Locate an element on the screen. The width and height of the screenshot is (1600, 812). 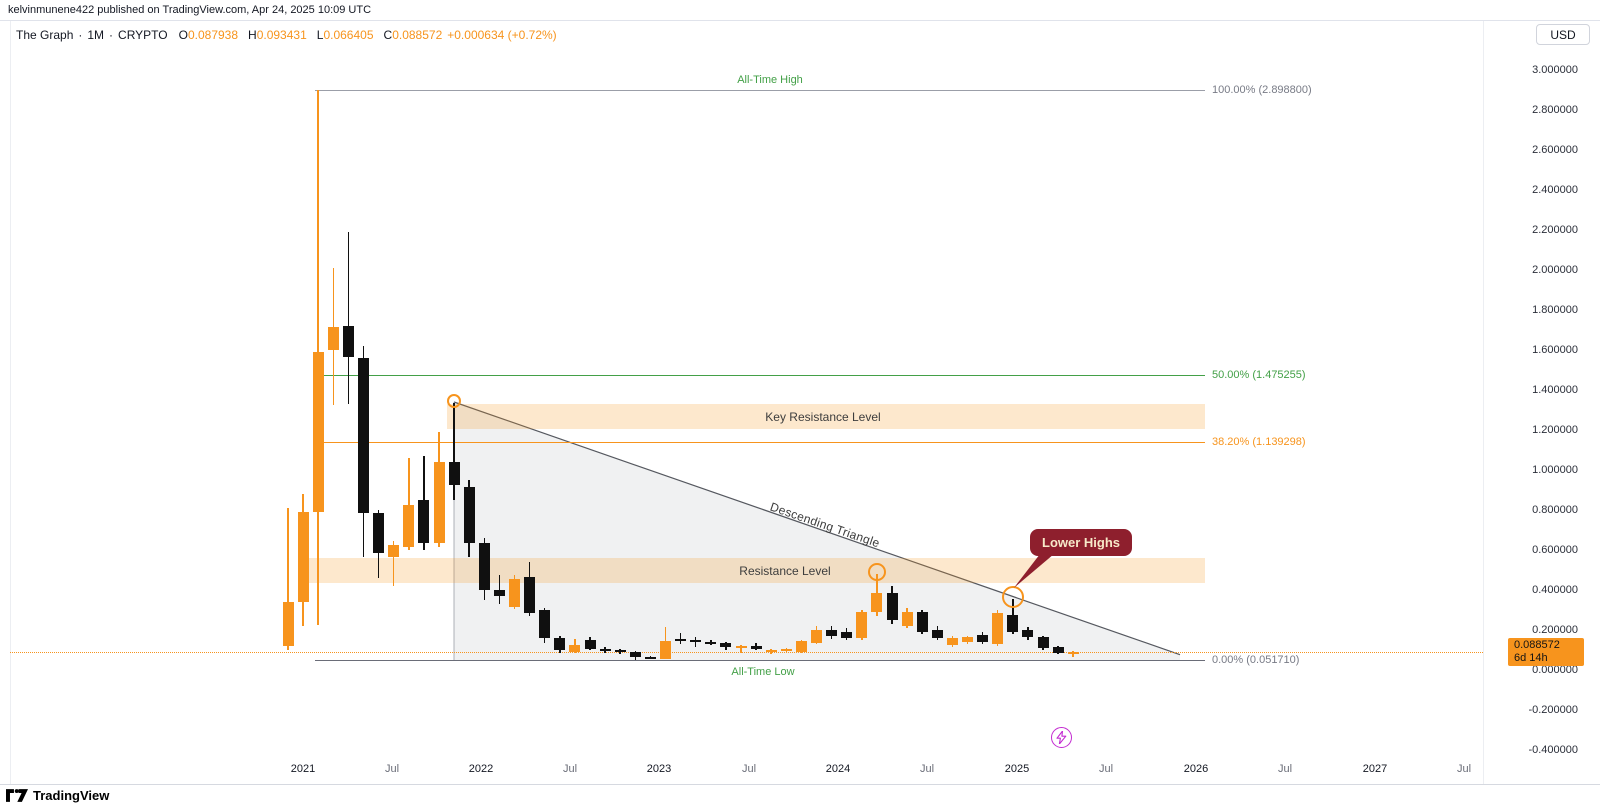
price-tick: 2.000000 is located at coordinates (1555, 270).